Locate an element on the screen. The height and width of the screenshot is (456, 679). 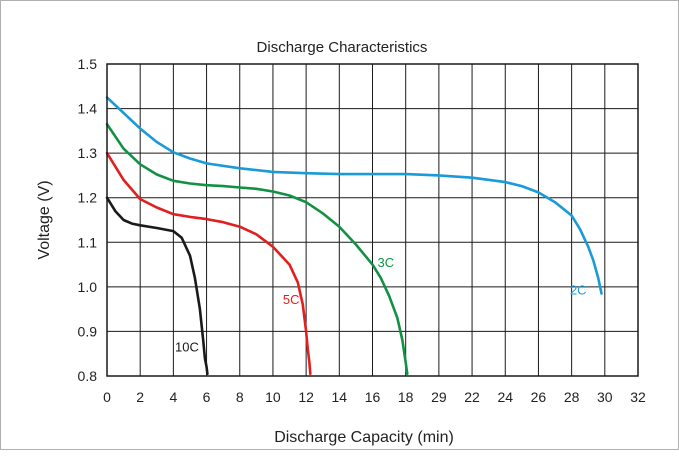
x-tick-label: 30 is located at coordinates (605, 397).